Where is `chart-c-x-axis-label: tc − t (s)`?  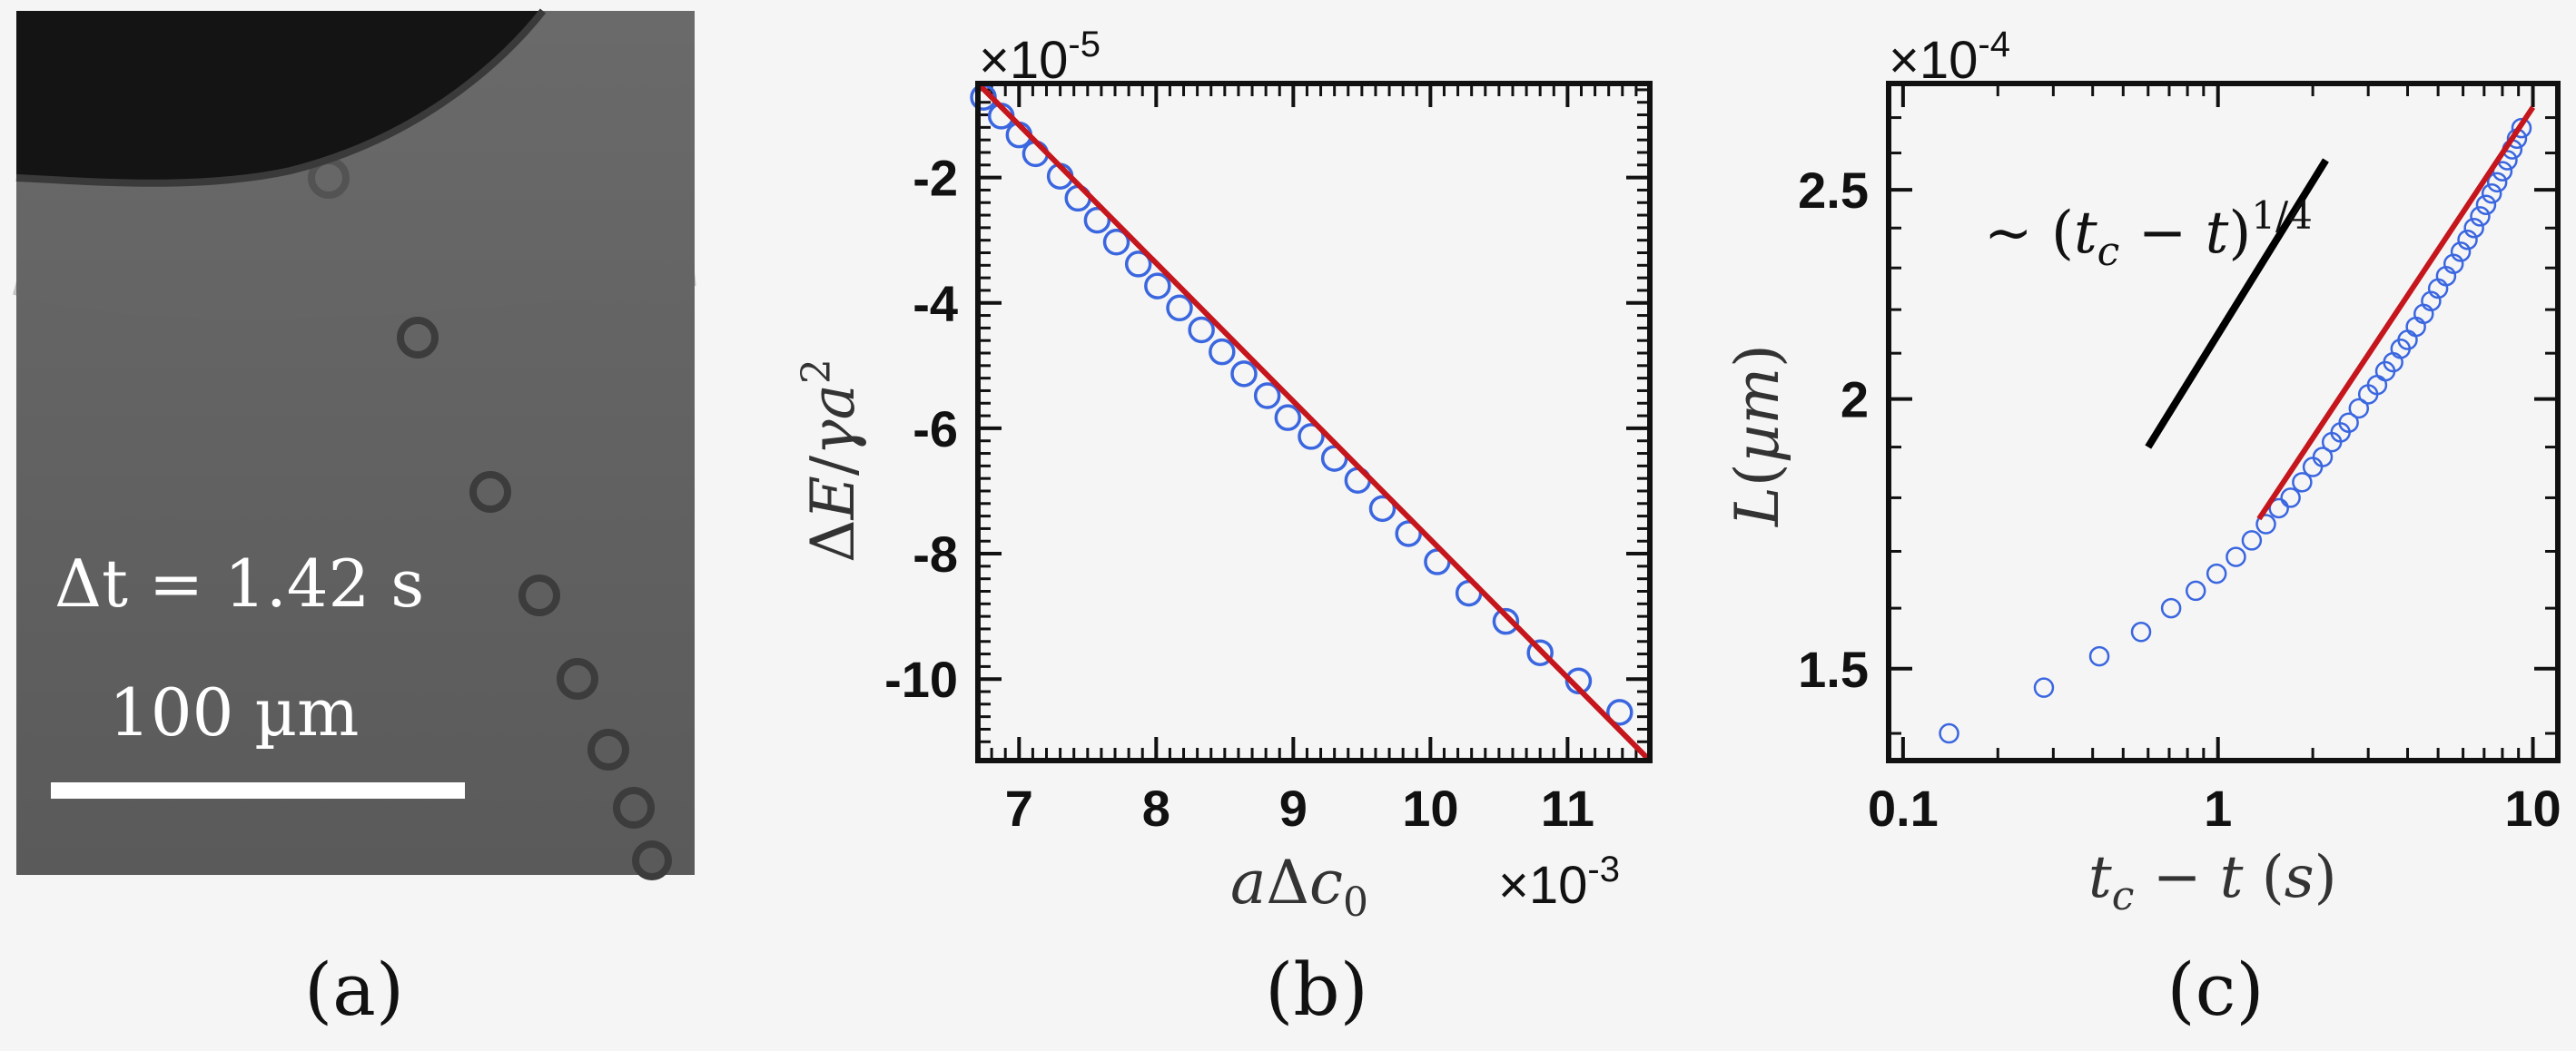 chart-c-x-axis-label: tc − t (s) is located at coordinates (2212, 881).